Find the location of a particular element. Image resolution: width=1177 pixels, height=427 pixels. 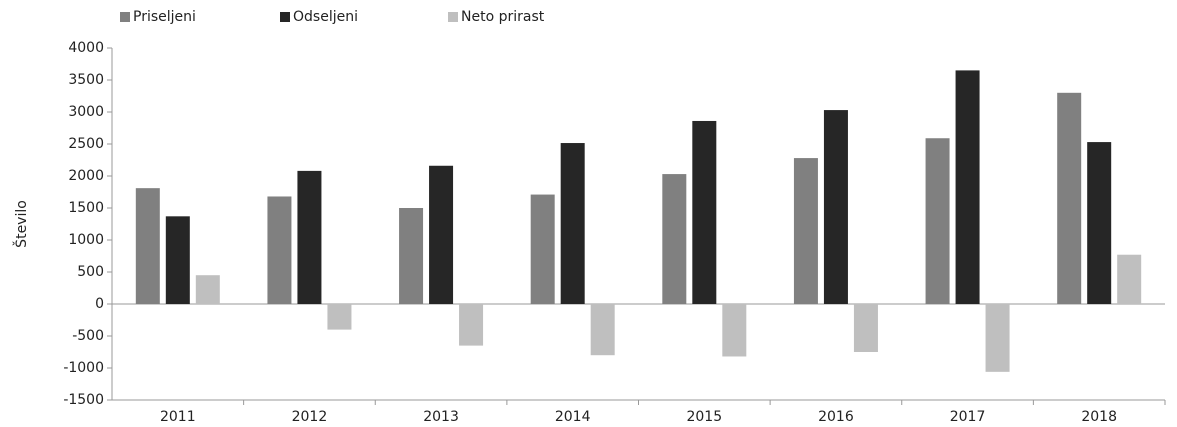

y-axis-label: Število is located at coordinates (21, 224).